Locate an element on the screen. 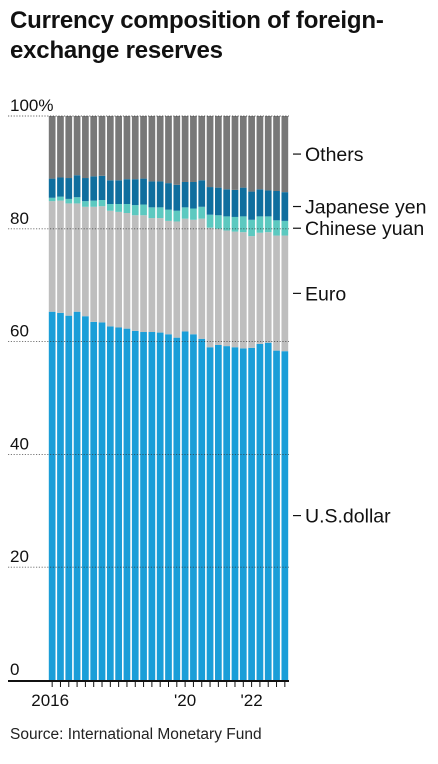  x-tick-label: '20 is located at coordinates (185, 700).